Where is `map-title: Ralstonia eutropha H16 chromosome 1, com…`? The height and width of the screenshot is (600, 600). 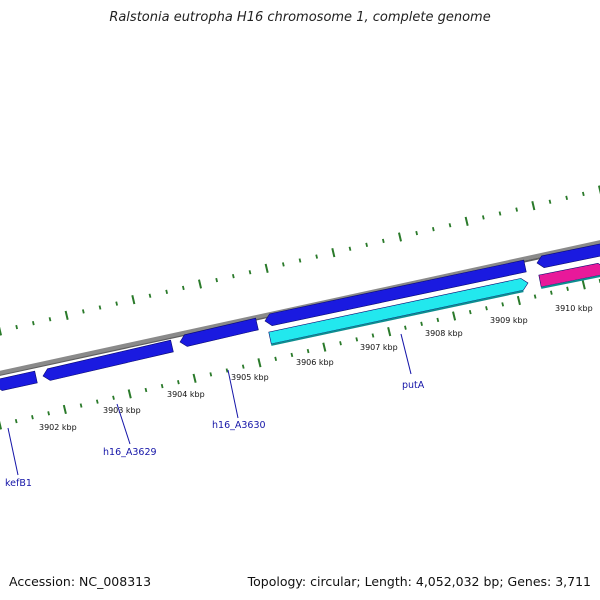 map-title: Ralstonia eutropha H16 chromosome 1, com… is located at coordinates (300, 17).